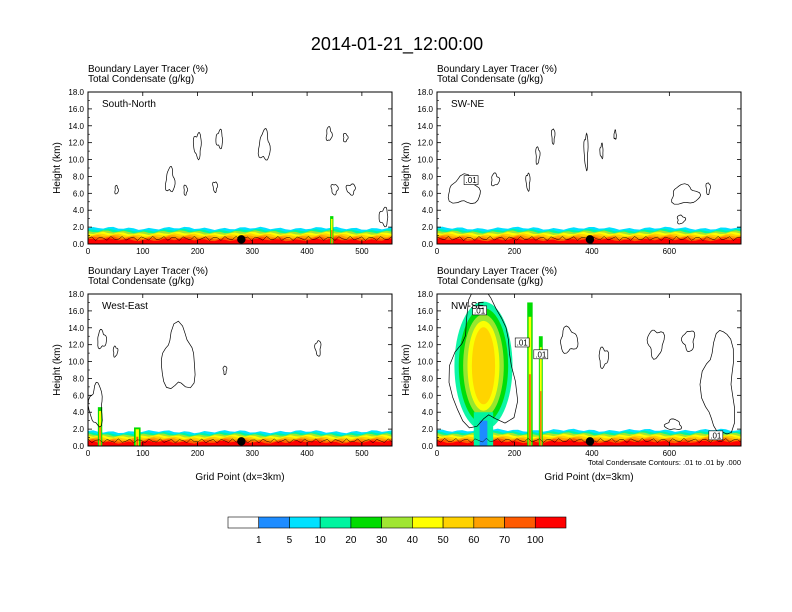  Describe the element at coordinates (143, 453) in the screenshot. I see `x-tick-label: 100` at that location.